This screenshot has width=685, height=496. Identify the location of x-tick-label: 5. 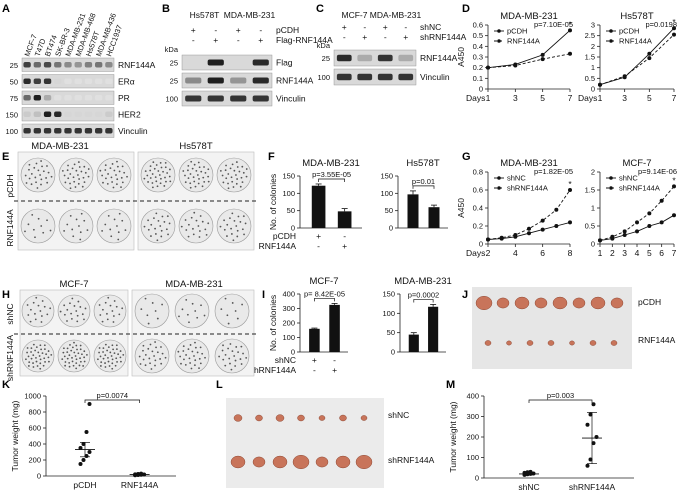
(649, 253).